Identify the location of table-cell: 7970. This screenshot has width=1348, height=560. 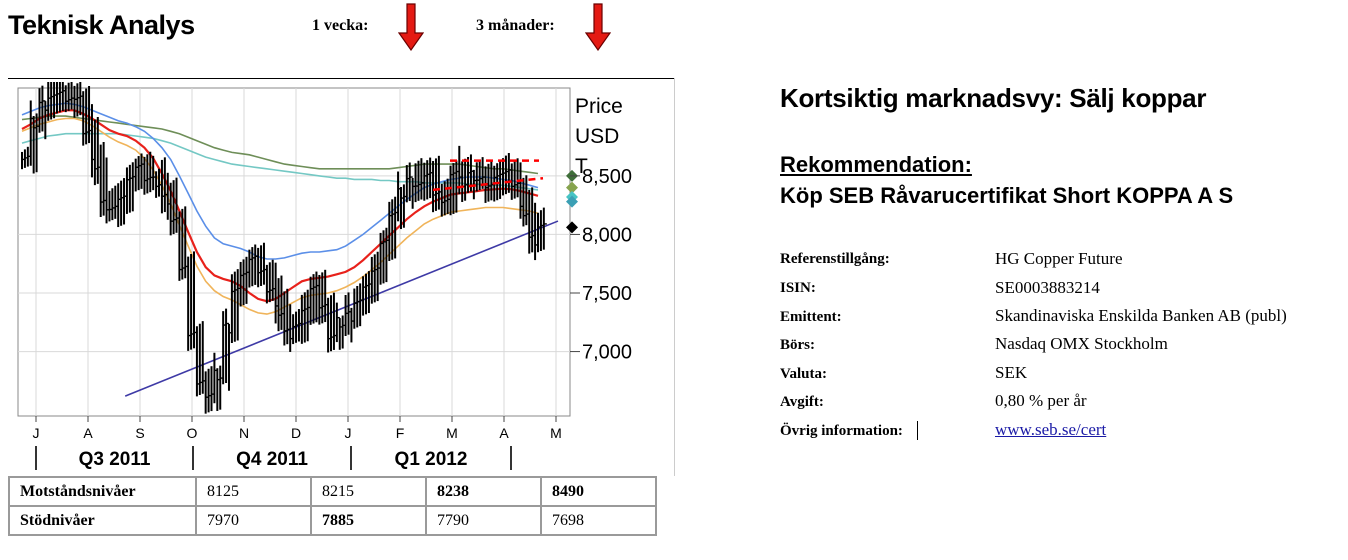
(253, 520).